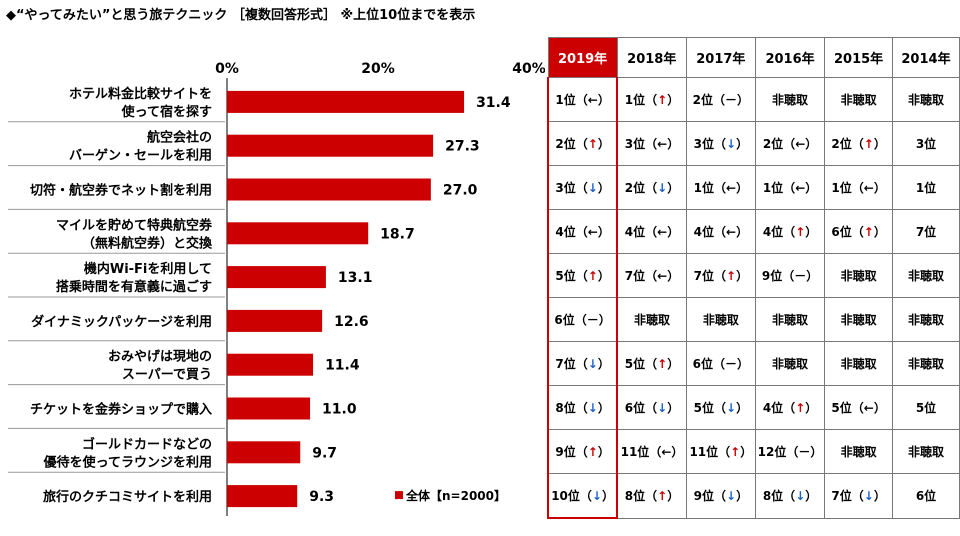 Image resolution: width=960 pixels, height=536 pixels. Describe the element at coordinates (121, 322) in the screenshot. I see `category-label: ダイナミックパッケージを利用` at that location.